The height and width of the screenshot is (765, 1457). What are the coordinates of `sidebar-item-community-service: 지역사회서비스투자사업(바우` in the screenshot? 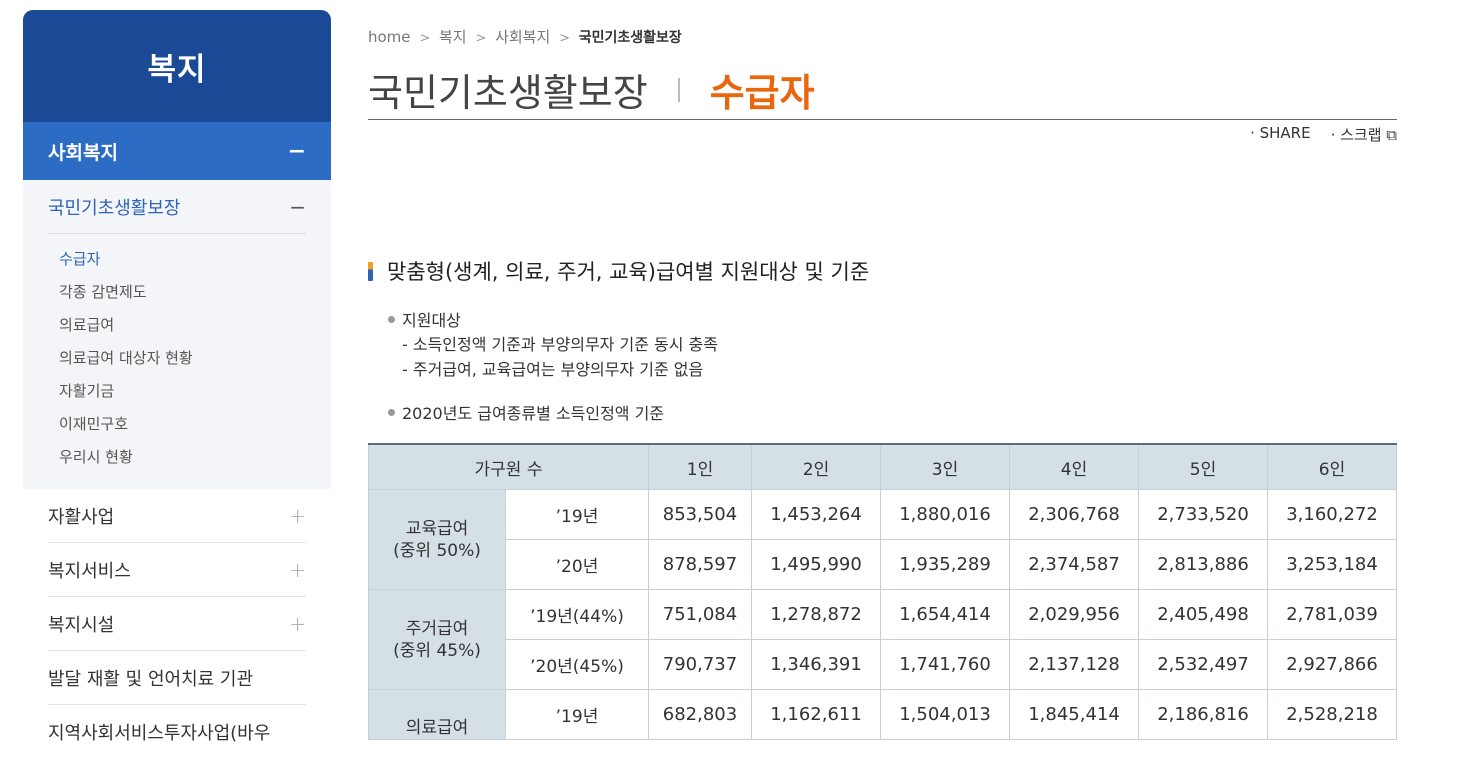 It's located at (177, 735).